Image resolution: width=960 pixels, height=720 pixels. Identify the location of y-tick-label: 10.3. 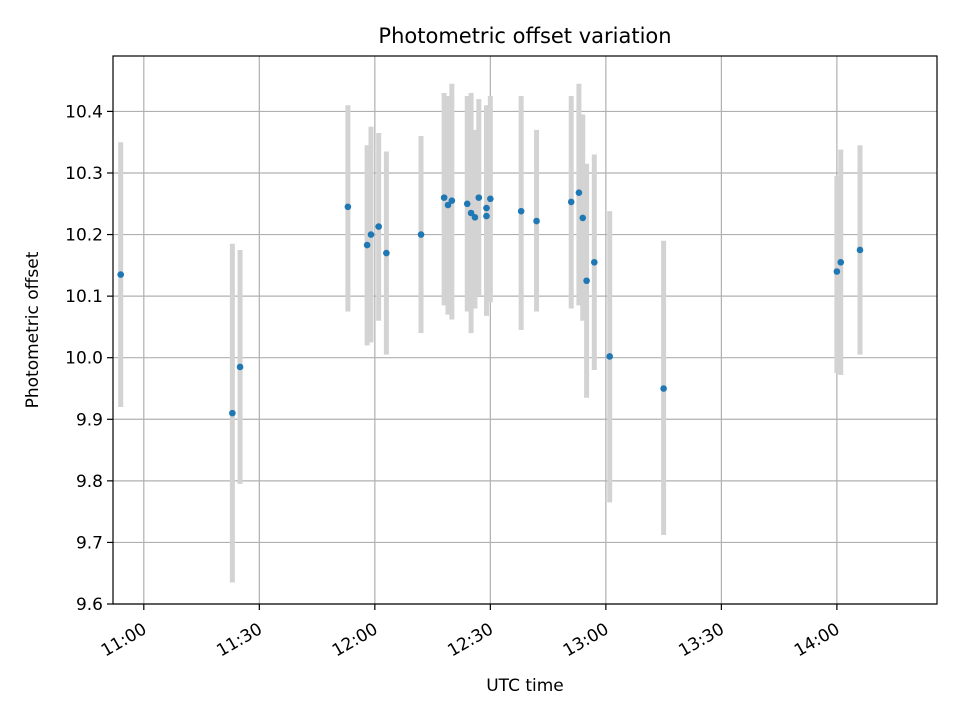
(84, 174).